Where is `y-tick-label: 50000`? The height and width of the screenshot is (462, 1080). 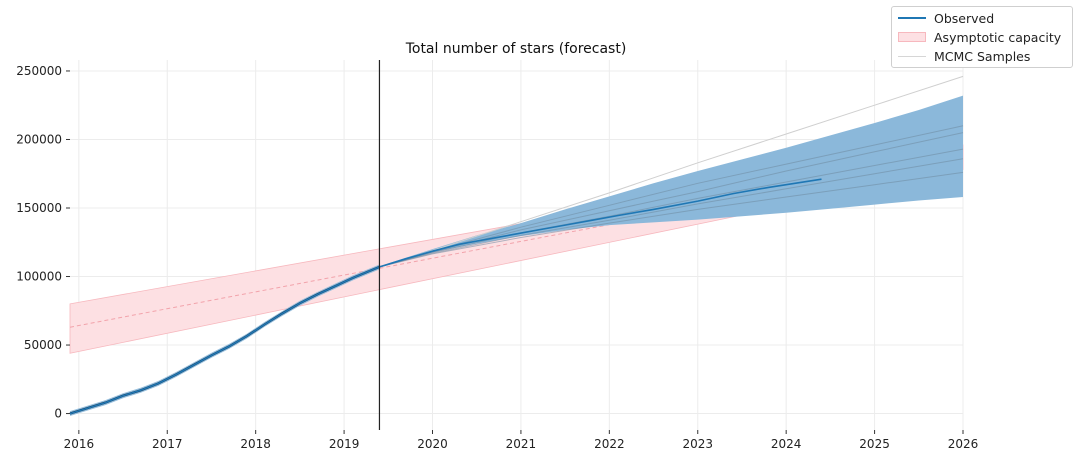 y-tick-label: 50000 is located at coordinates (43, 345).